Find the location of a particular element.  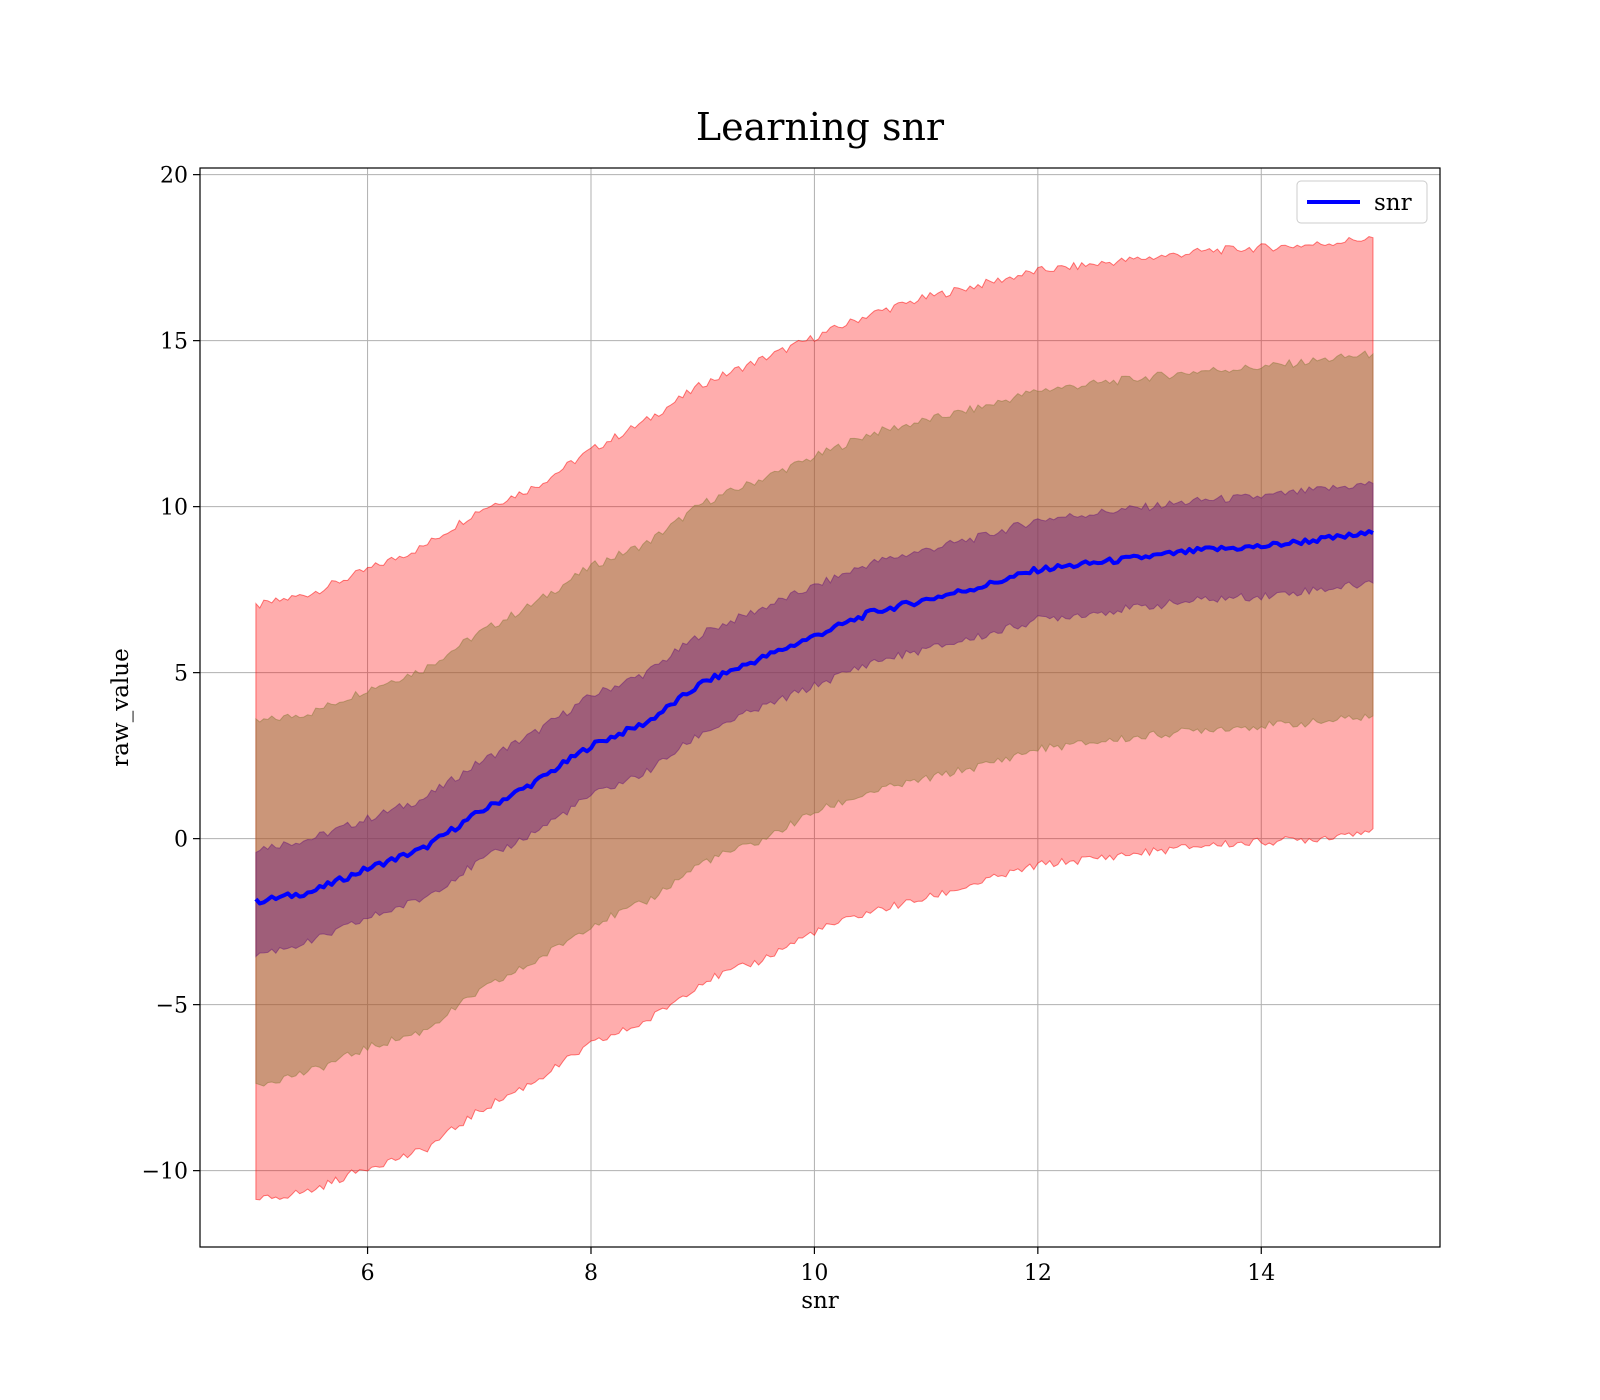

legend-label-snr: snr is located at coordinates (1393, 203).